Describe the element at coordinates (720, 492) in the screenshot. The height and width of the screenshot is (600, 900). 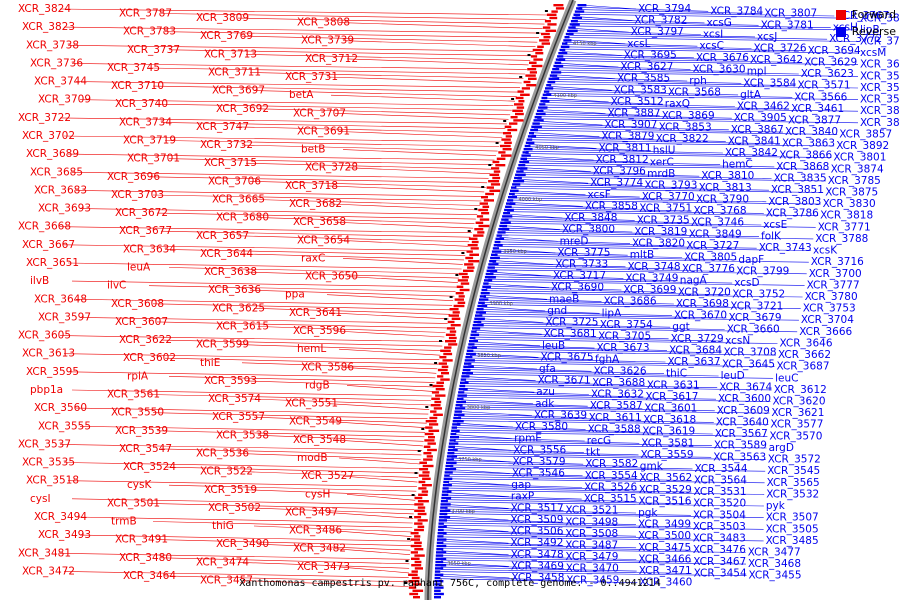
I see `gene-label: XCR_3531` at that location.